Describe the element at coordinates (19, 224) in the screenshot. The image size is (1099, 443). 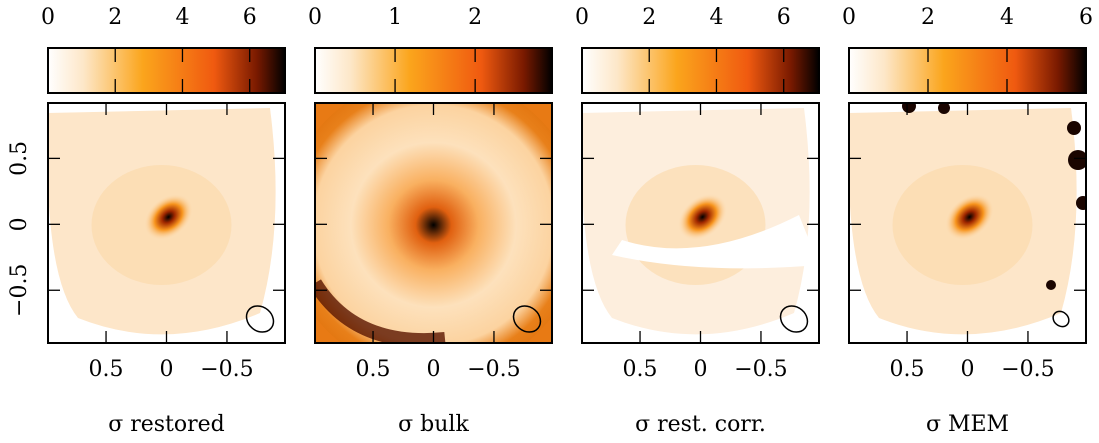
I see `y-tick-label: 0` at that location.